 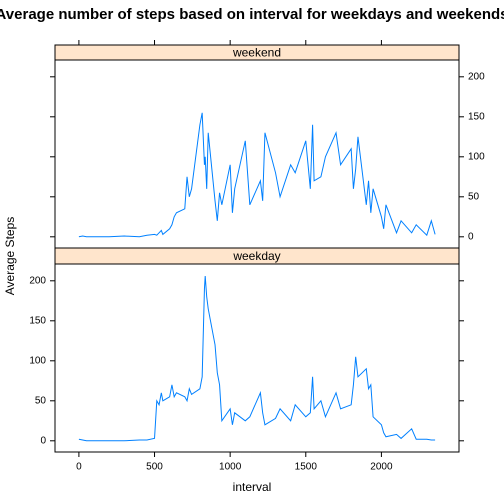 What do you see at coordinates (79, 467) in the screenshot?
I see `x-tick-label: 0` at bounding box center [79, 467].